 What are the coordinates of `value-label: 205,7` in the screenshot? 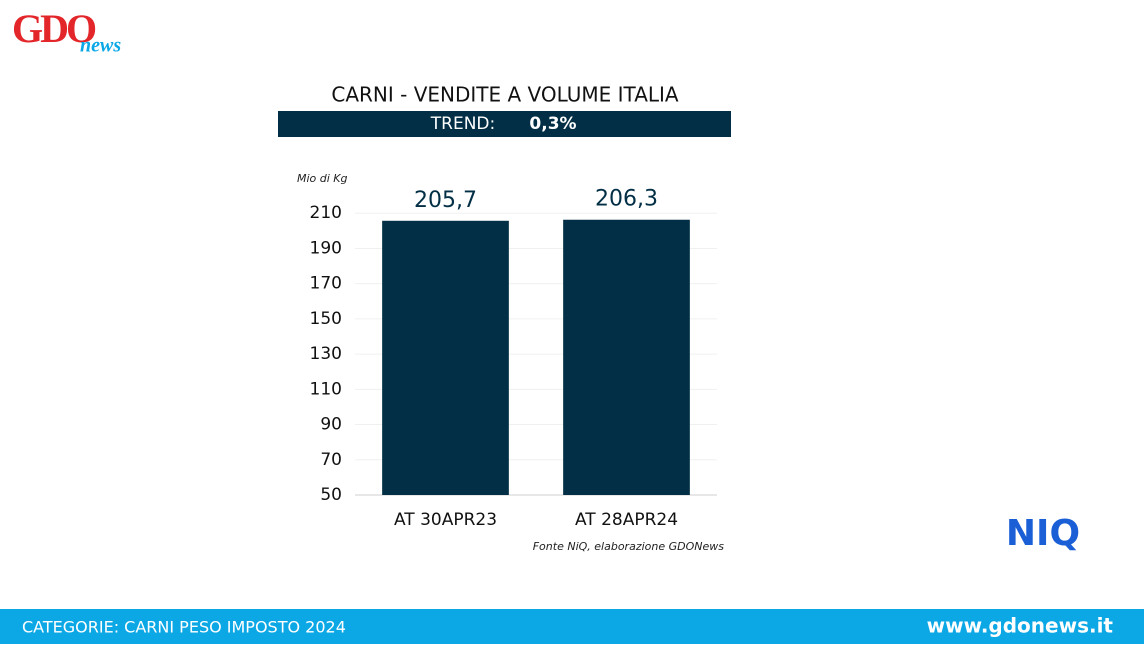 It's located at (445, 200).